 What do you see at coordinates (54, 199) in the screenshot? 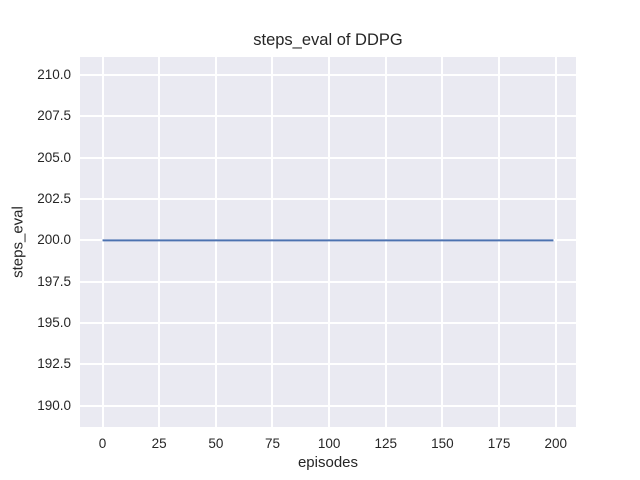
I see `y-tick-label: 202.5` at bounding box center [54, 199].